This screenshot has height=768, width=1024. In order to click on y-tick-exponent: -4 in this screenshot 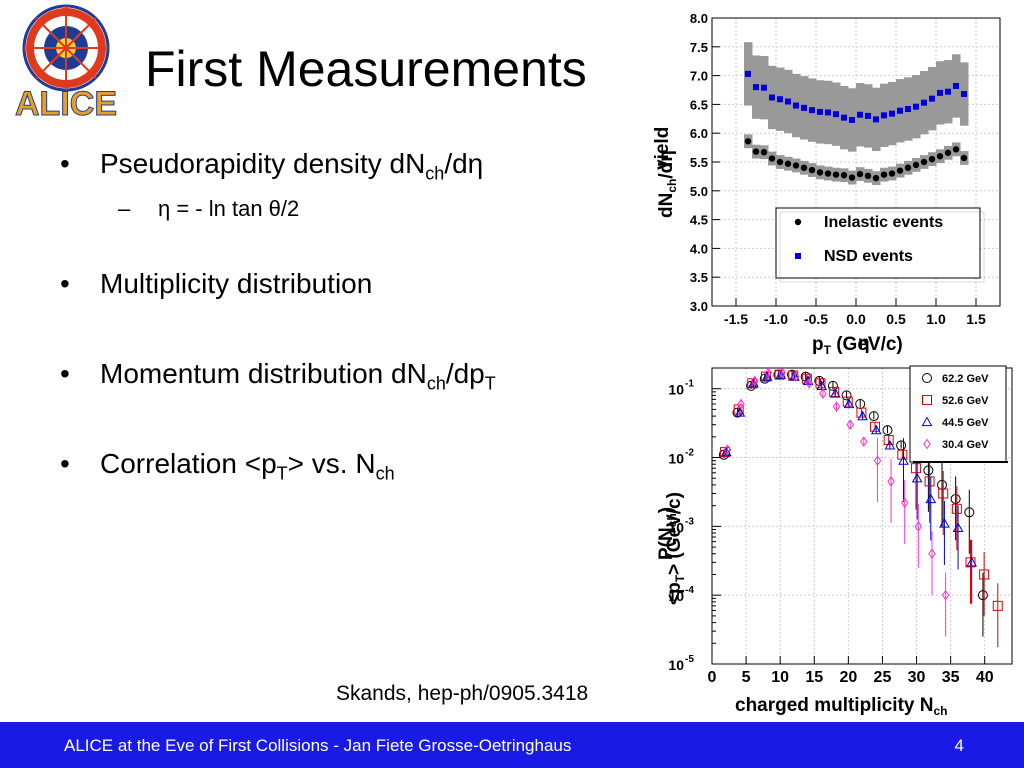, I will do `click(689, 590)`.